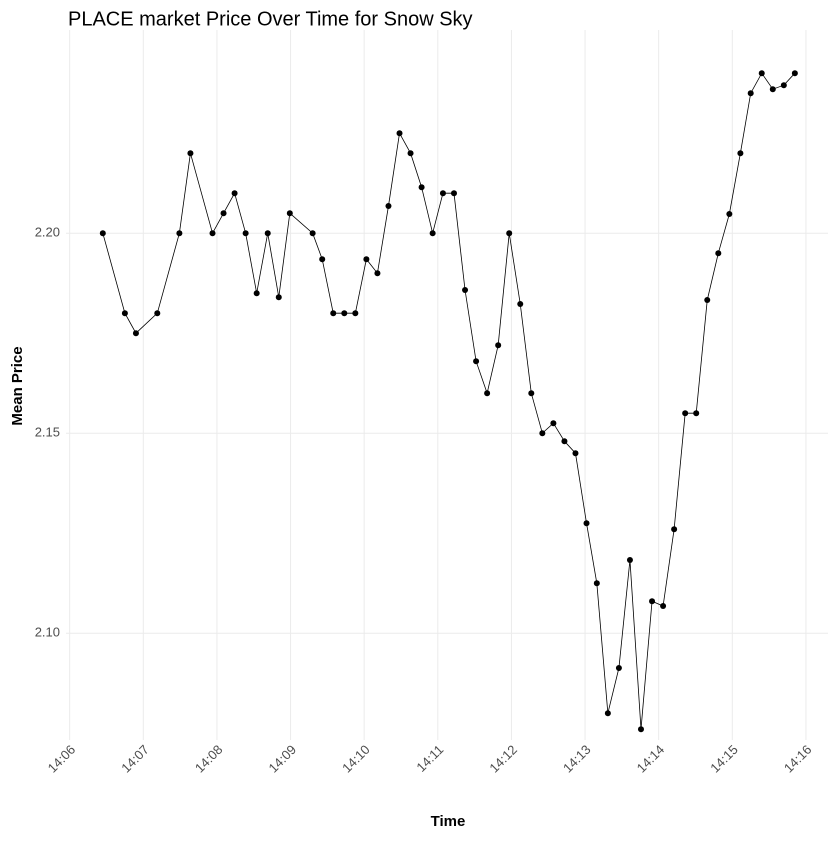 The image size is (840, 845). What do you see at coordinates (429, 758) in the screenshot?
I see `x-tick-label: 14:11` at bounding box center [429, 758].